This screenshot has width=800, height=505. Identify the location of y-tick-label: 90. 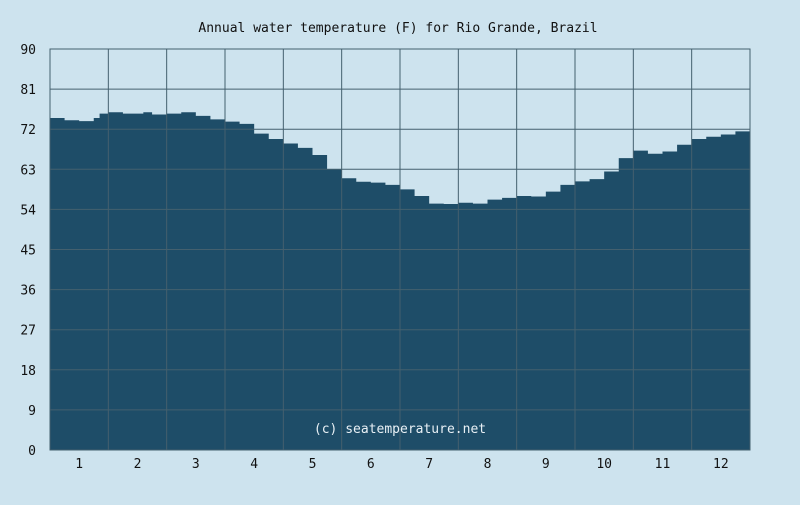
(28, 50).